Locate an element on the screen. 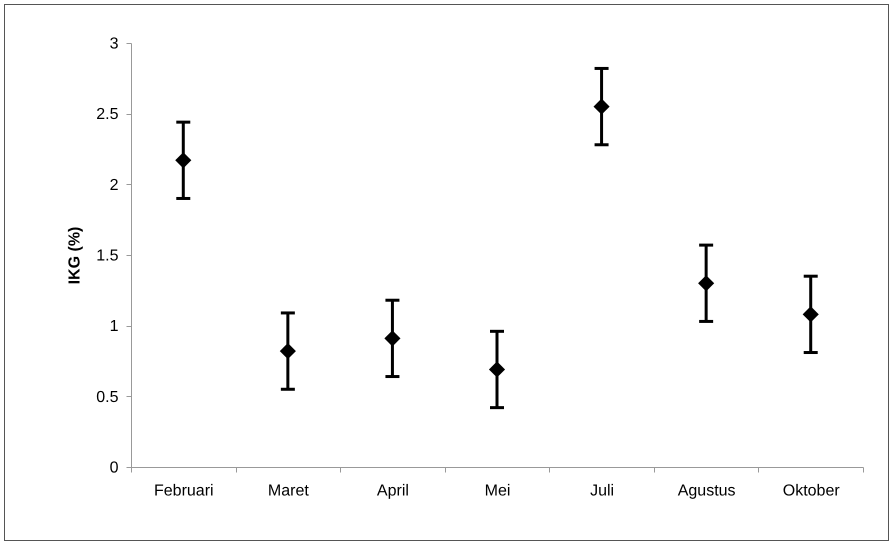  x-tick-label: Mei is located at coordinates (497, 491).